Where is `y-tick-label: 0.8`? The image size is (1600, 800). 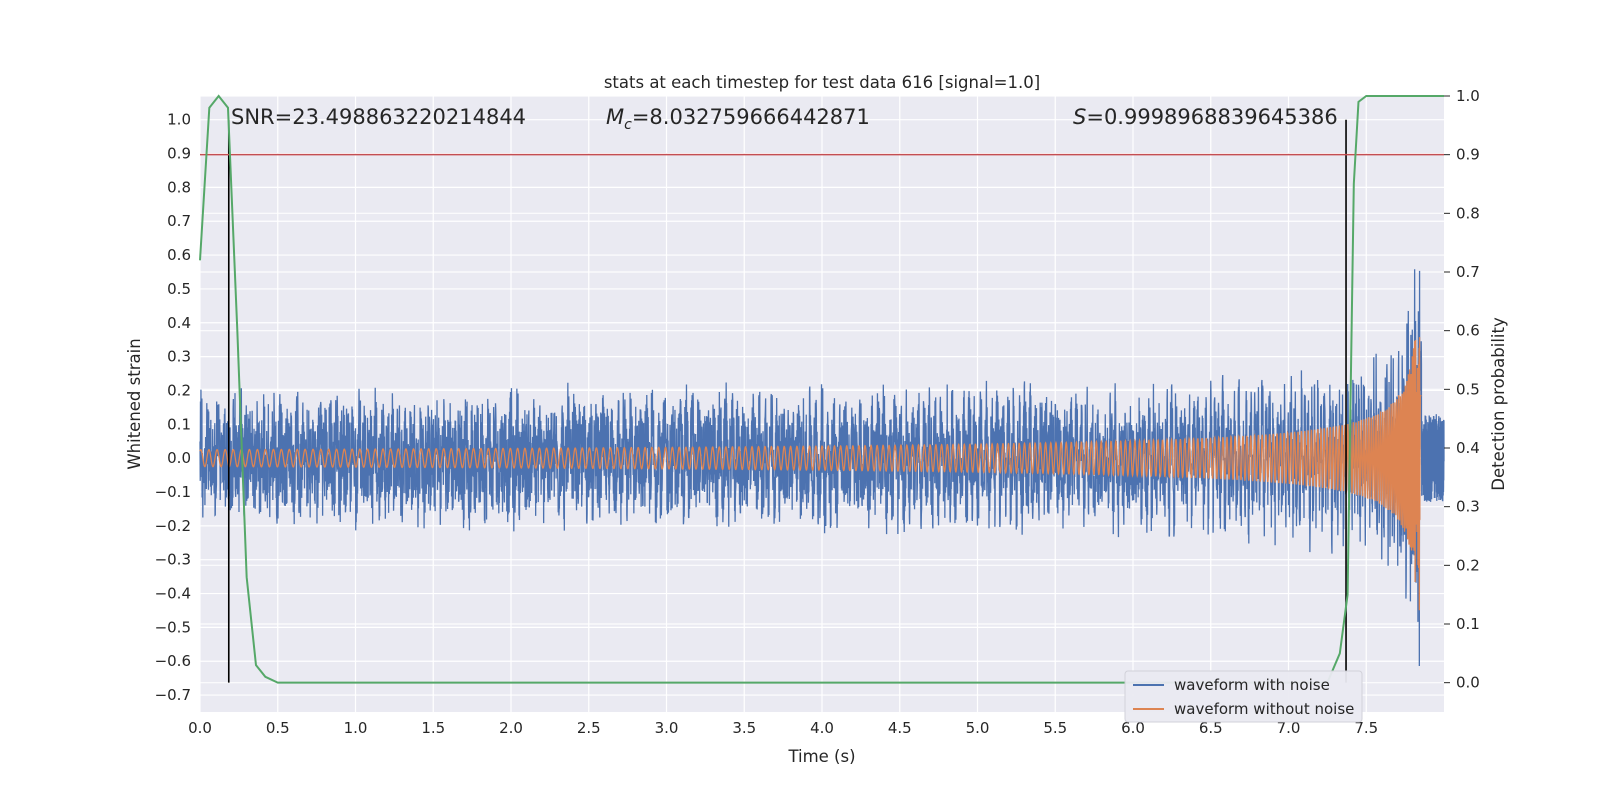
y-tick-label: 0.8 is located at coordinates (179, 187).